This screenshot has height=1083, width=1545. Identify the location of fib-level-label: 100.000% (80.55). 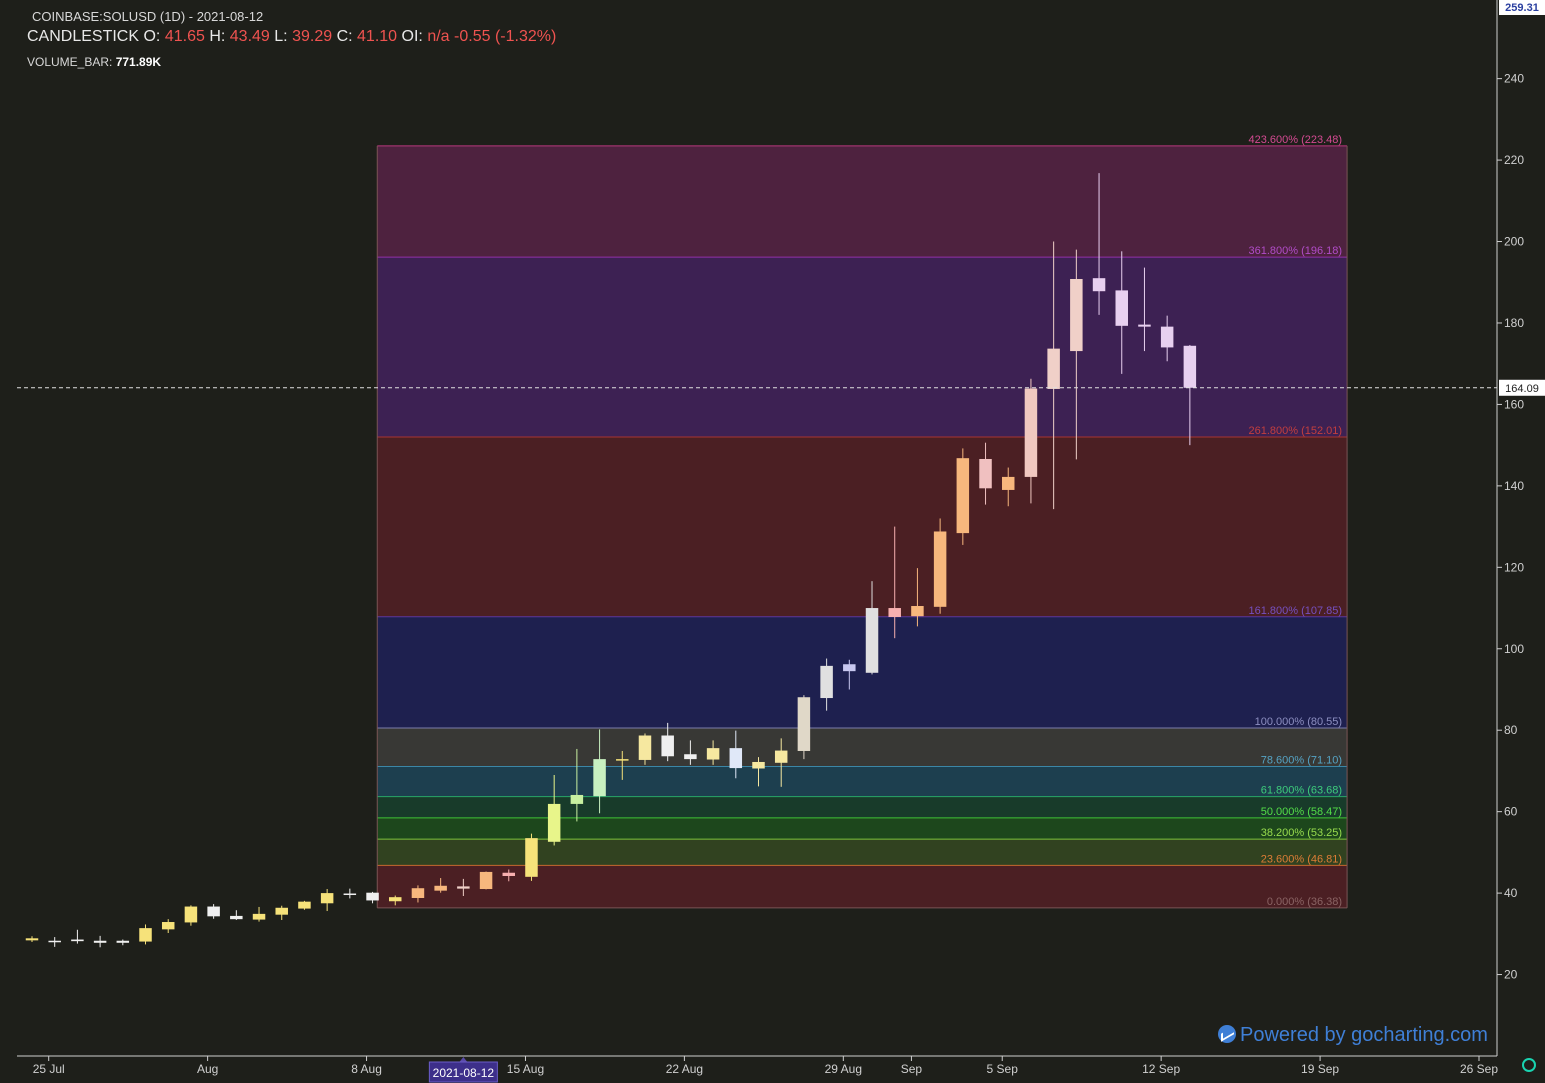
(1298, 722).